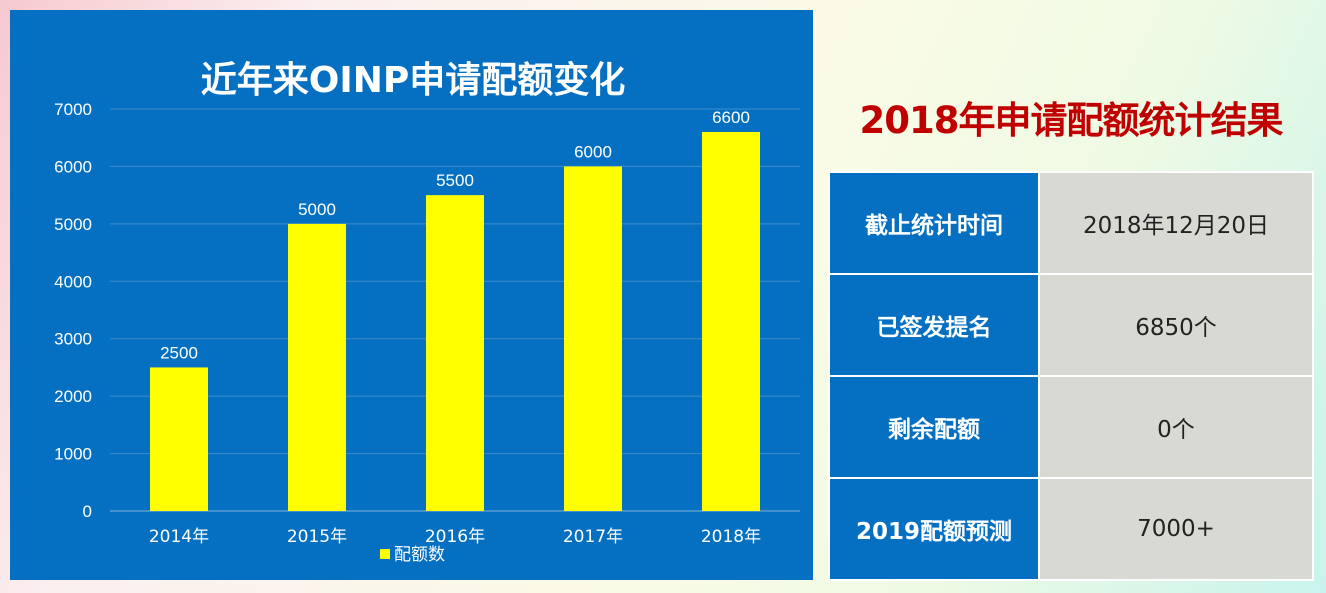  What do you see at coordinates (593, 537) in the screenshot?
I see `x-tick-label: 2017年` at bounding box center [593, 537].